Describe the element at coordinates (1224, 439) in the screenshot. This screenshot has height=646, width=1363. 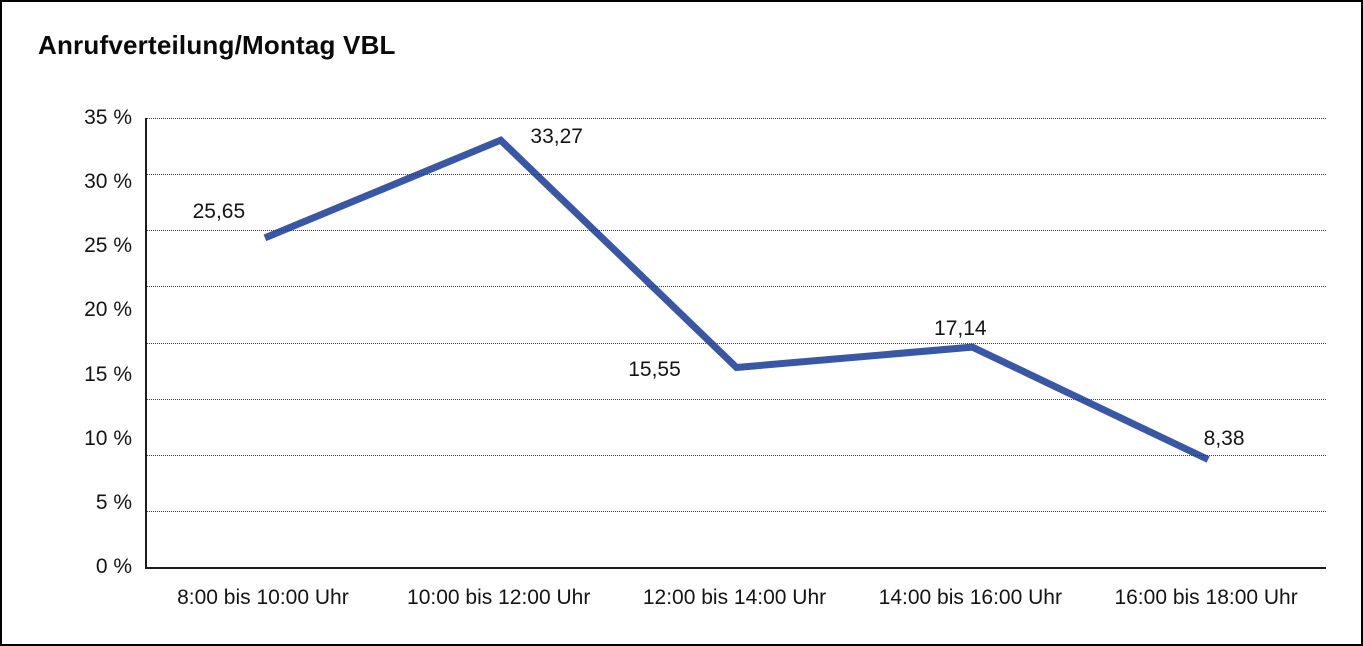
I see `data-point-label: 8,38` at that location.